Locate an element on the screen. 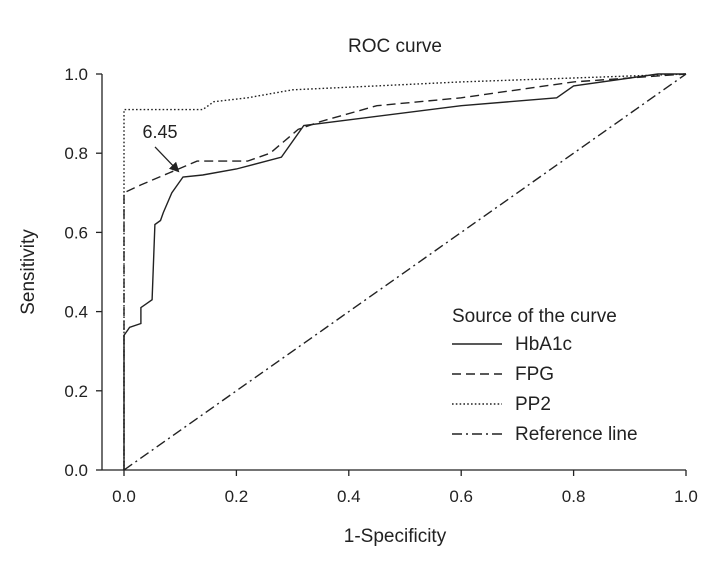  legend-entry-hba1c: HbA1c is located at coordinates (512, 344).